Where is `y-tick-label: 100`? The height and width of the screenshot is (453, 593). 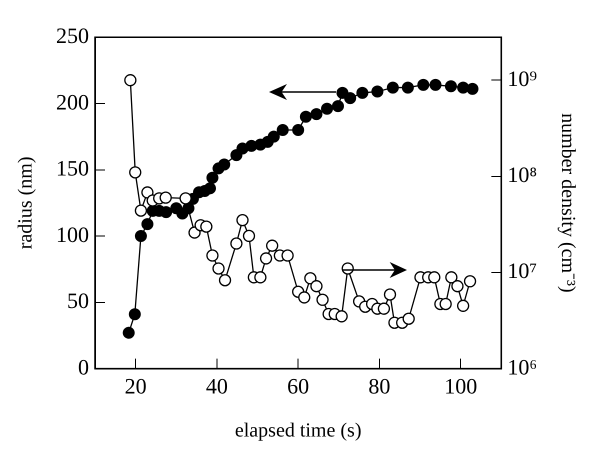
y-tick-label: 100 is located at coordinates (72, 234).